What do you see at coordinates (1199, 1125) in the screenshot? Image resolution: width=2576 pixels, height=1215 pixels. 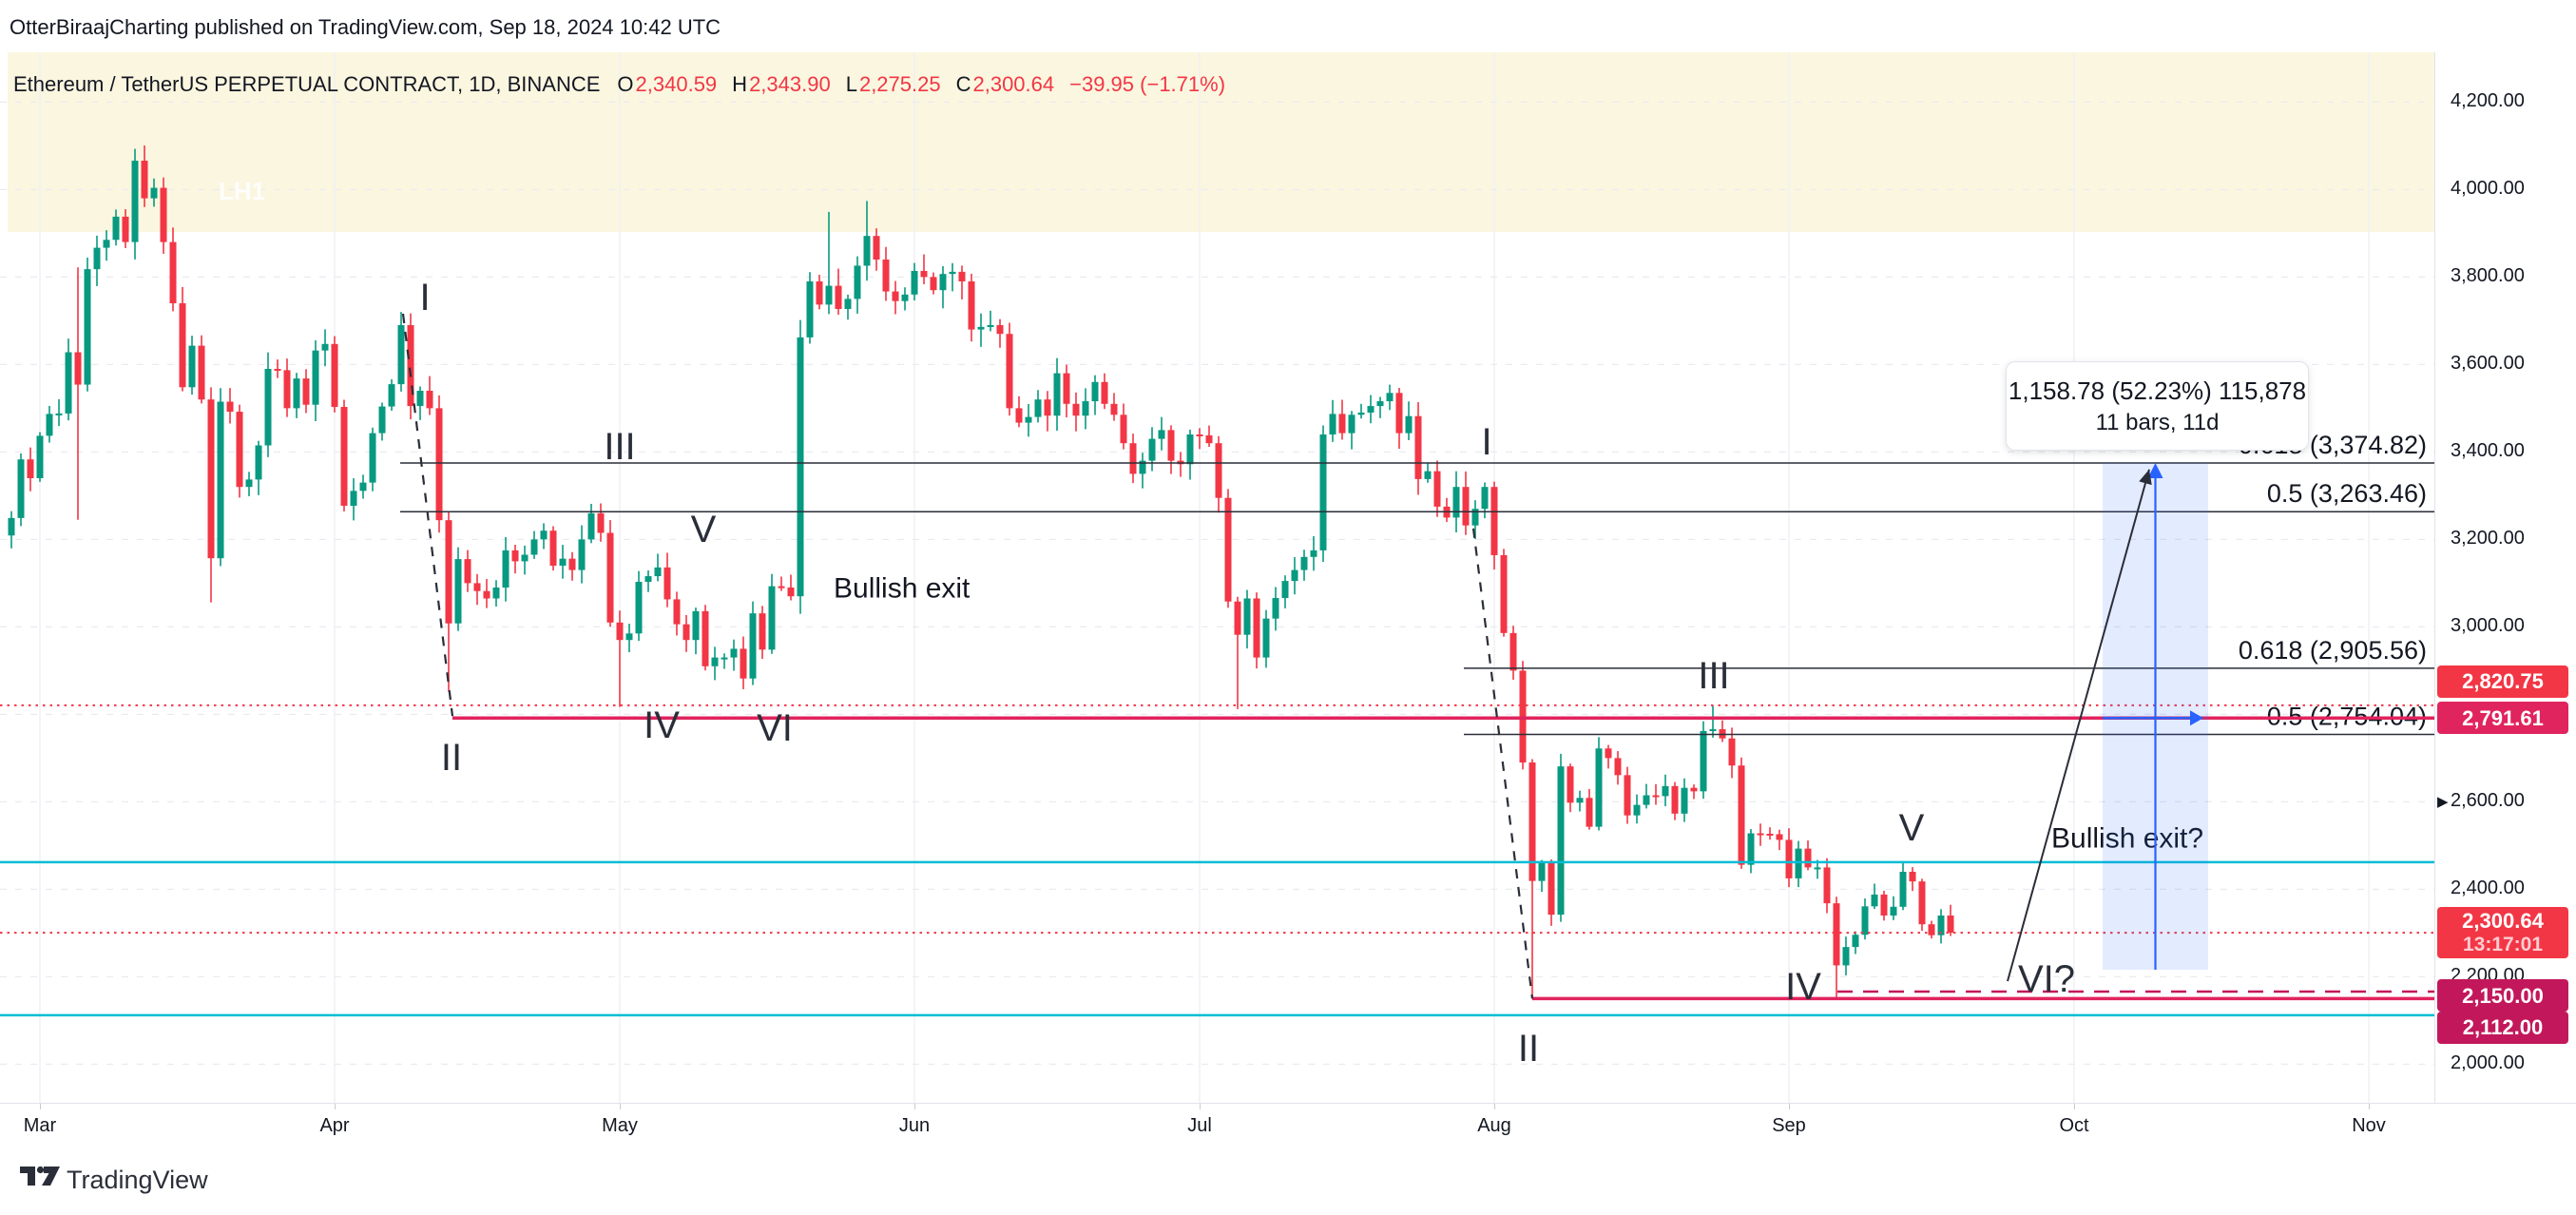 I see `time-label-jul: Jul` at bounding box center [1199, 1125].